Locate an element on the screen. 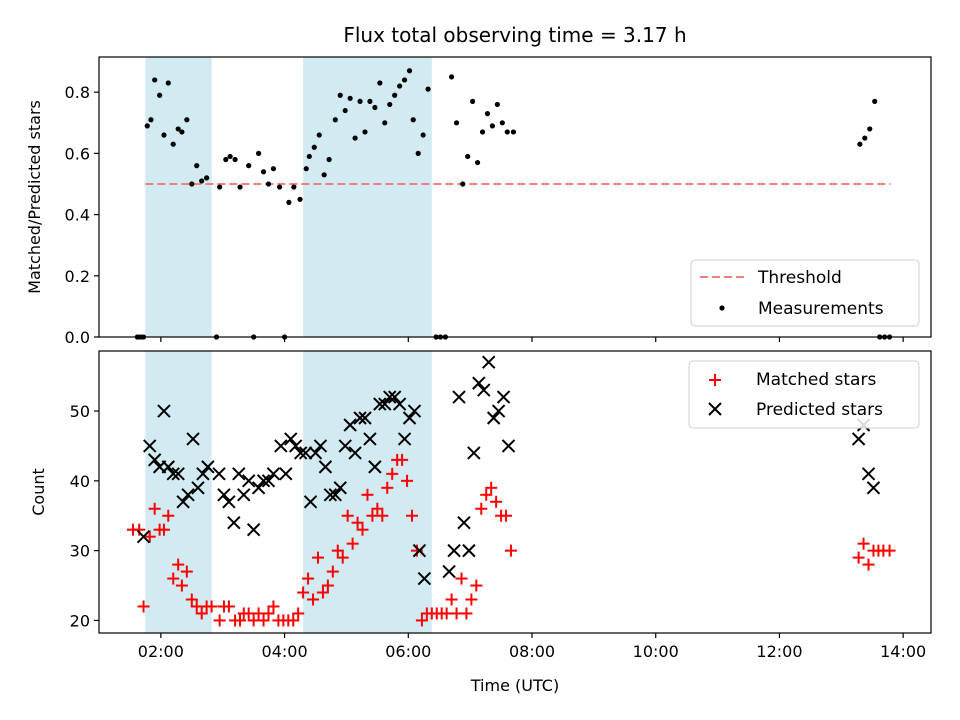 The image size is (960, 720). legend-threshold-label: Threshold is located at coordinates (799, 278).